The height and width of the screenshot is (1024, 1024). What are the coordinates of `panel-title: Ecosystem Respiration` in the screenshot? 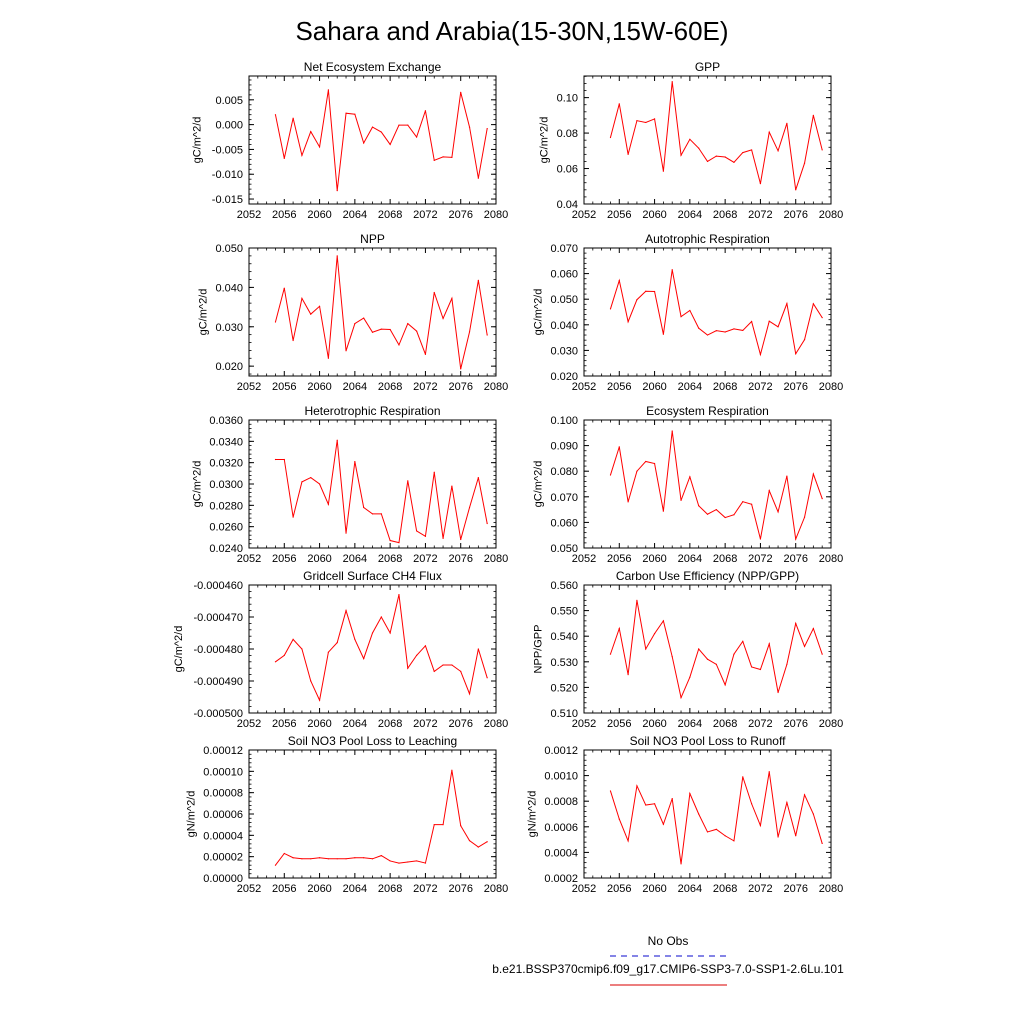 It's located at (707, 411).